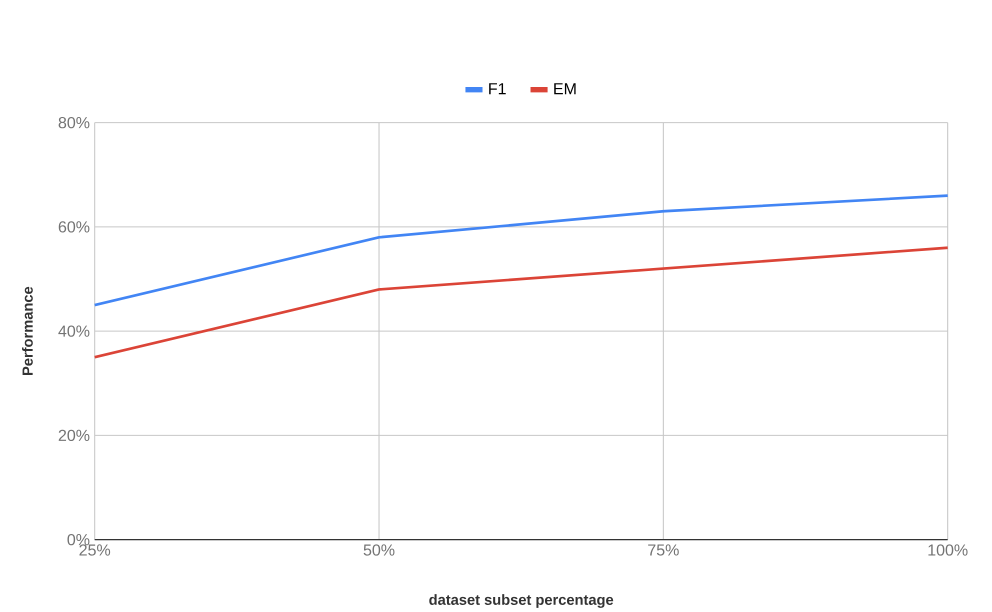  I want to click on x-axis-title: dataset subset percentage, so click(521, 601).